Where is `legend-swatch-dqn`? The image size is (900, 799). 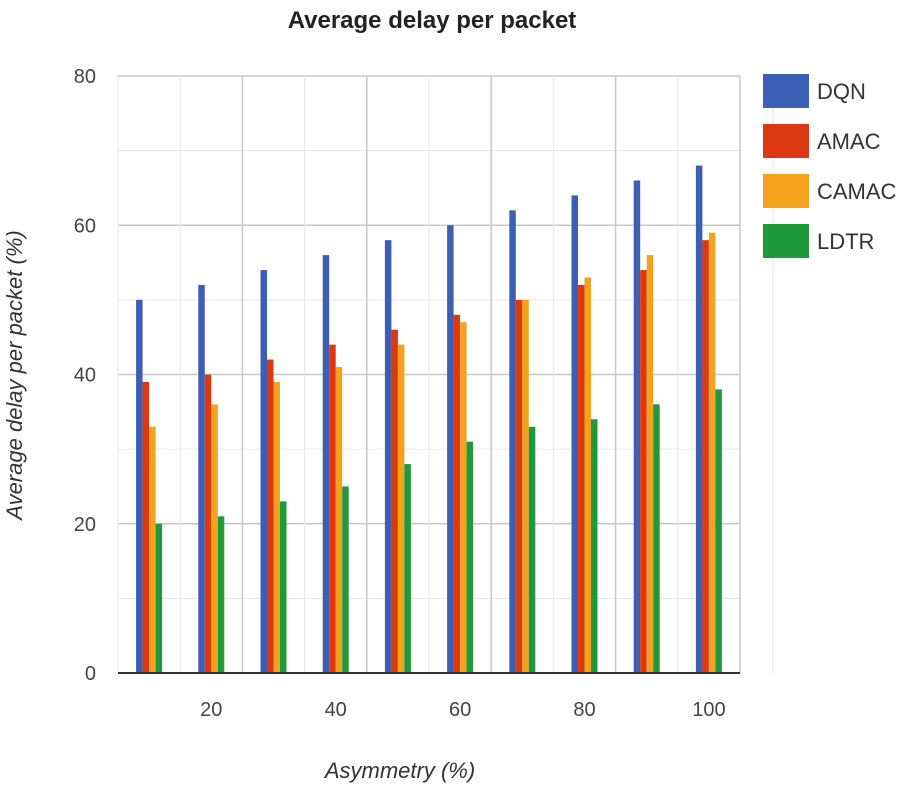 legend-swatch-dqn is located at coordinates (786, 91).